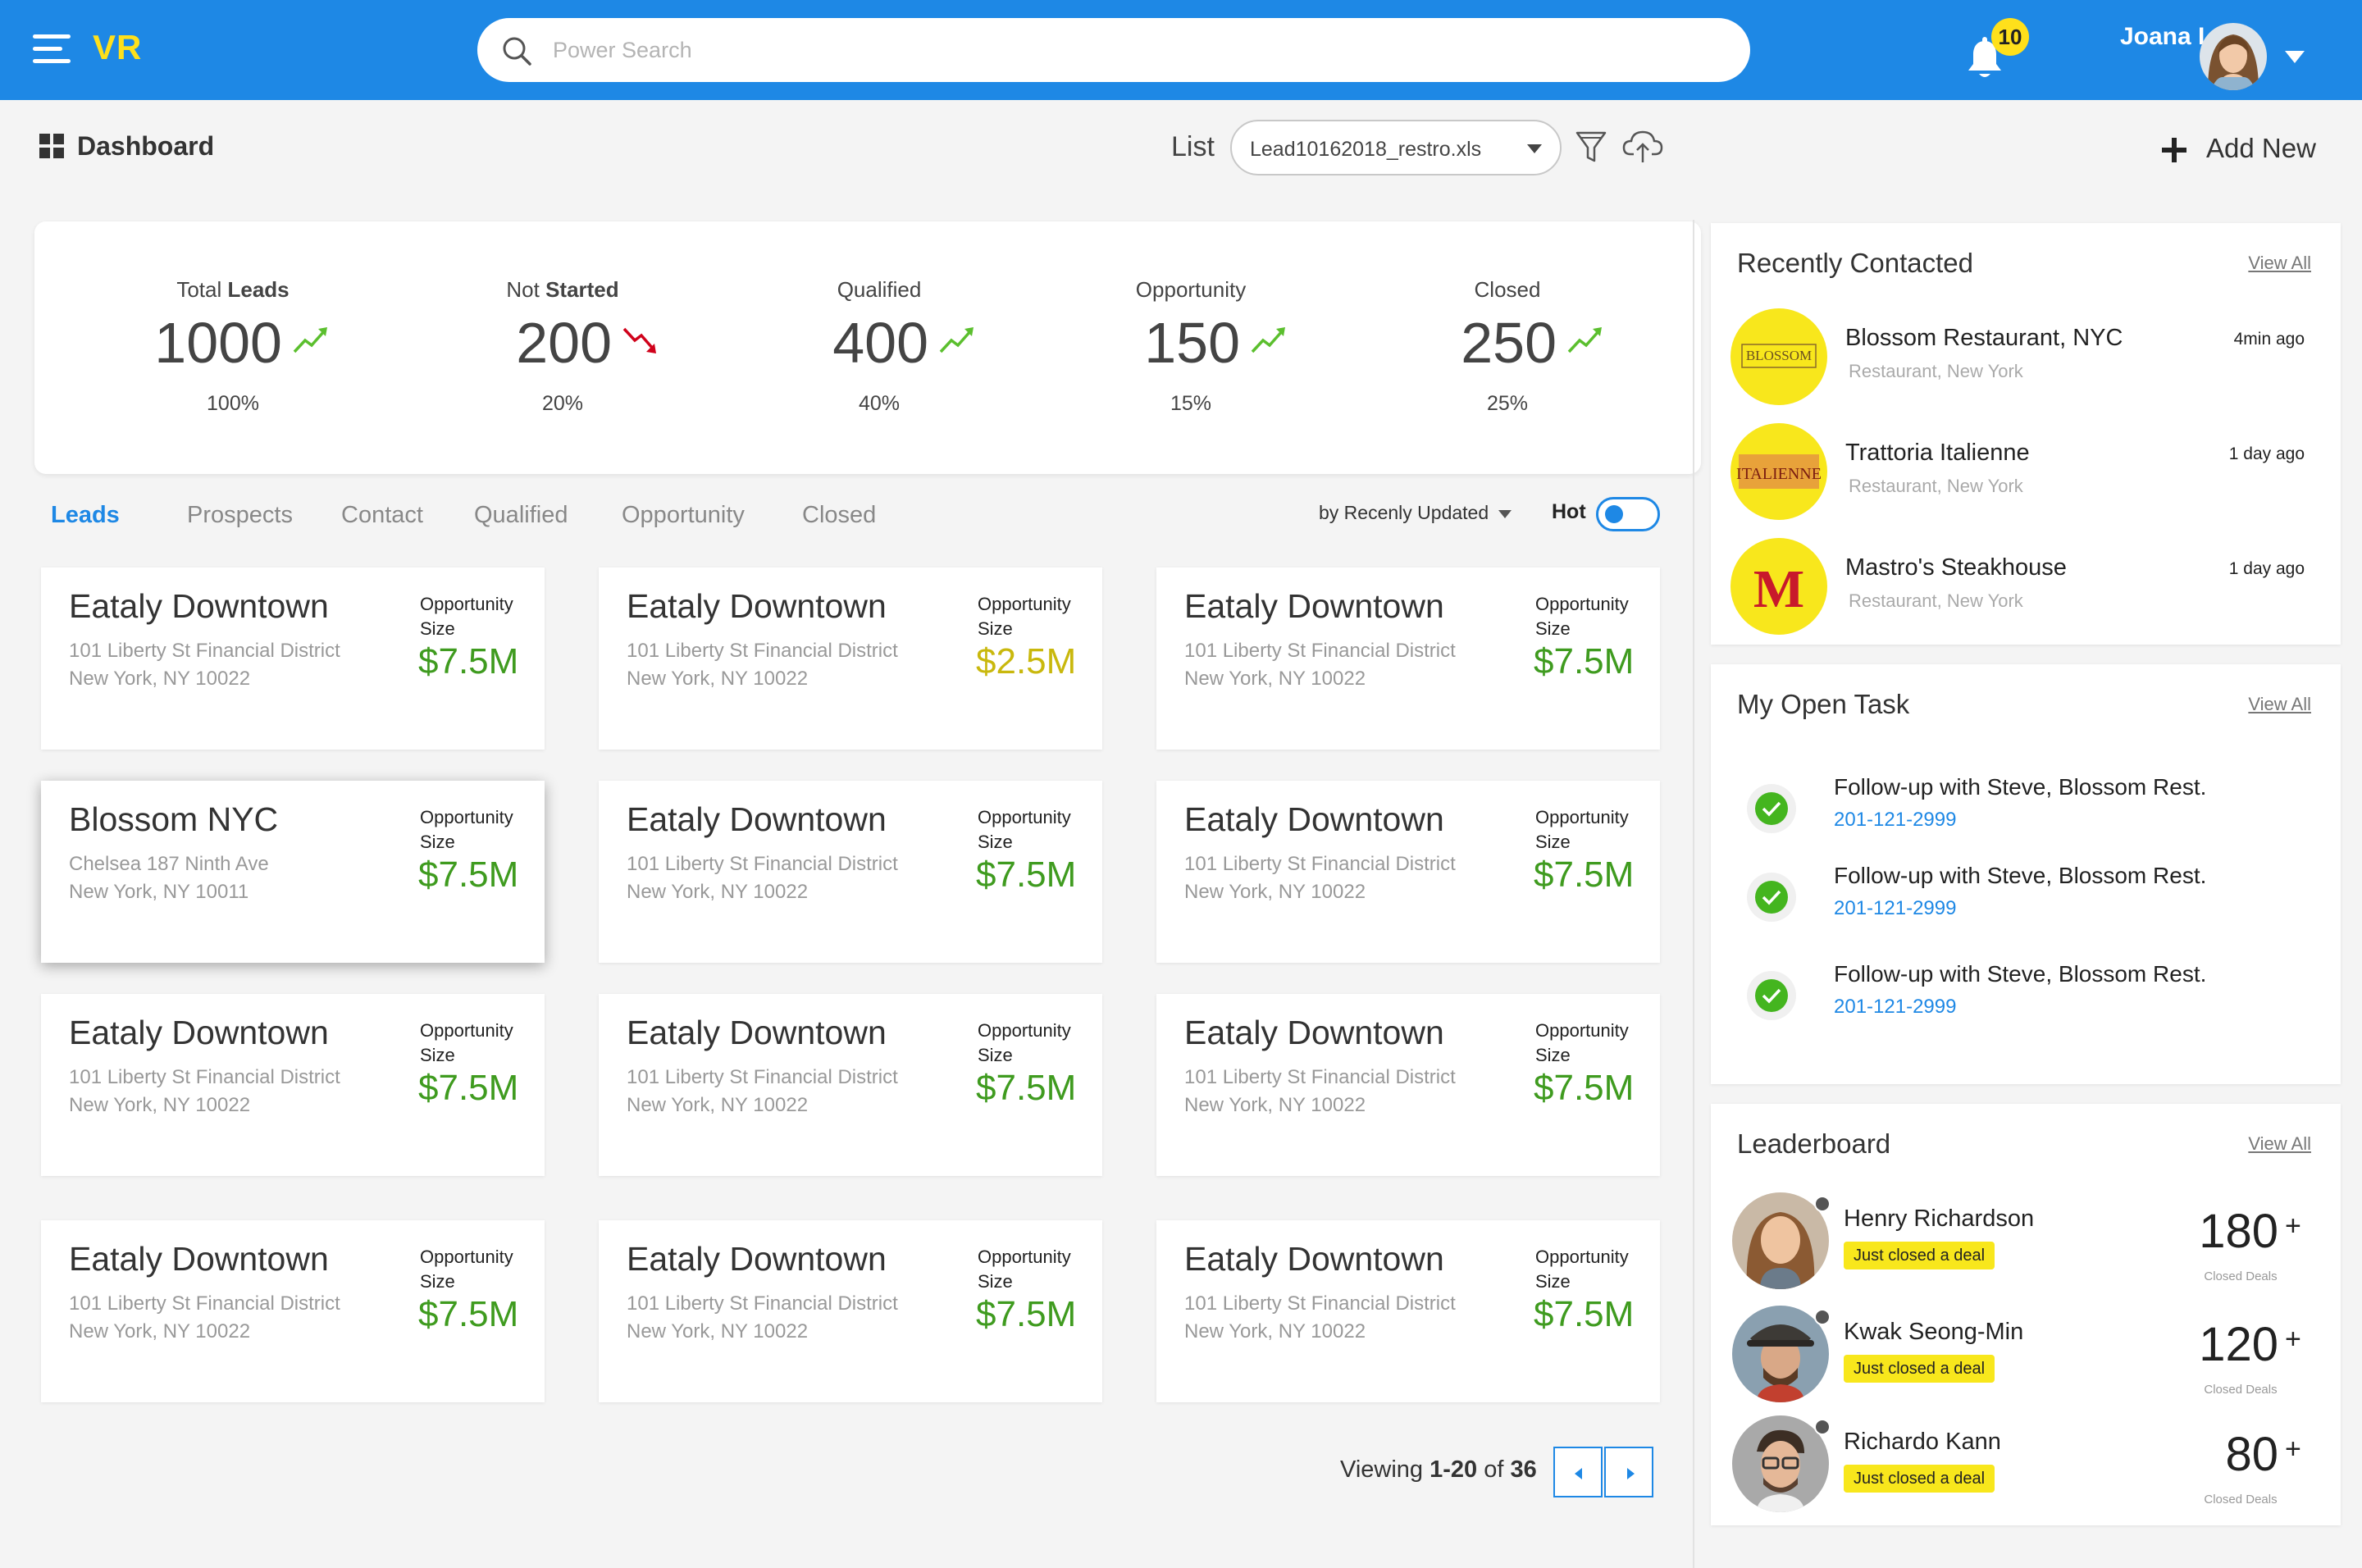 This screenshot has height=1568, width=2362. I want to click on logo-wordmark: BLOSSOM, so click(1779, 356).